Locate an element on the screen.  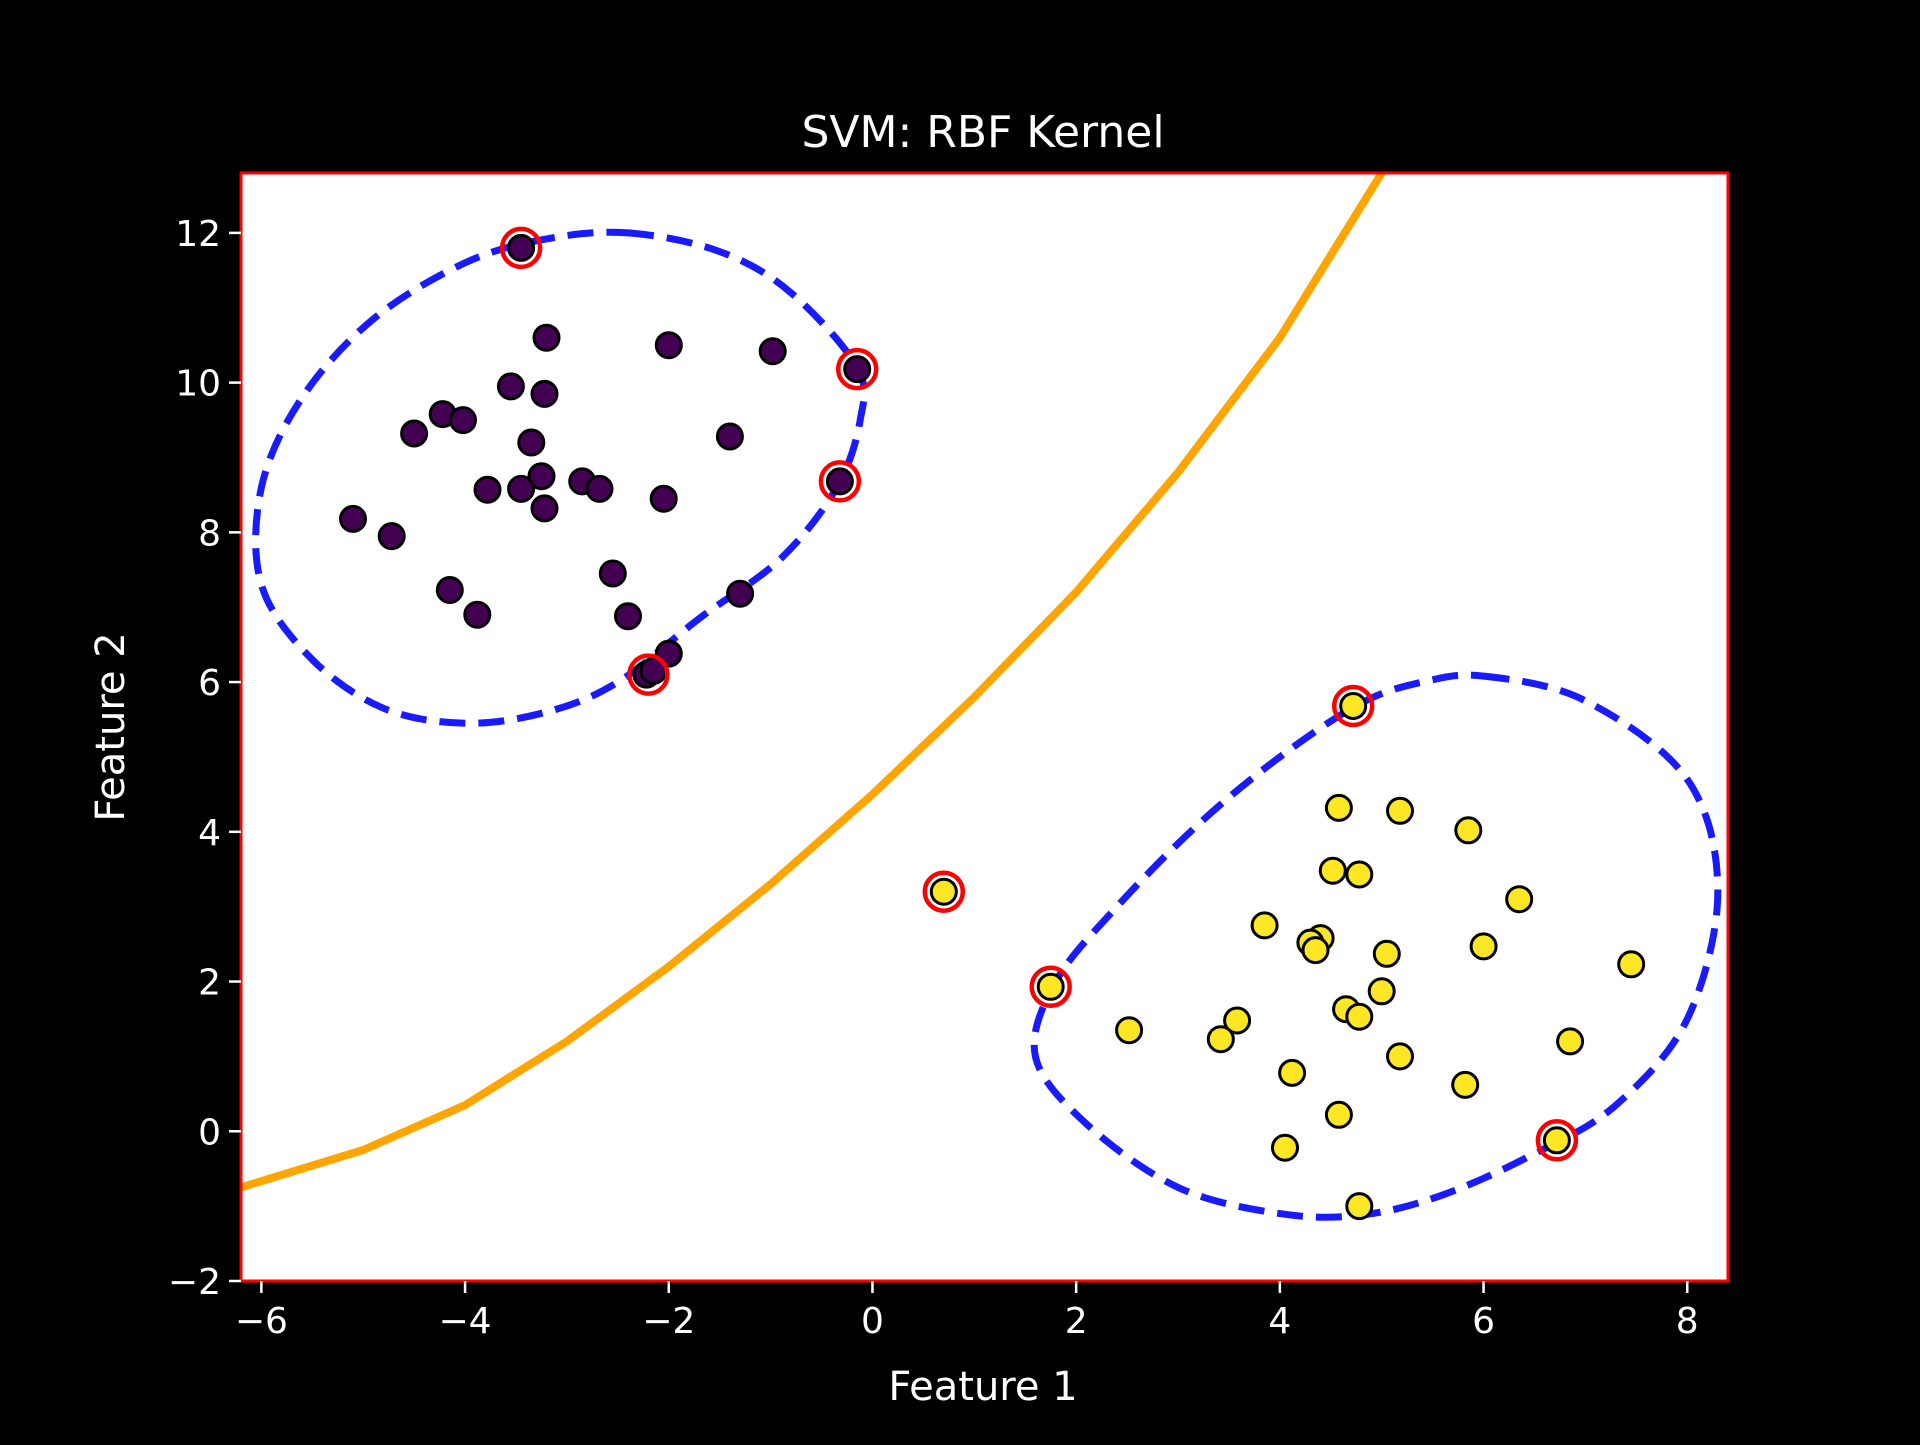
x-tick-label: 4 is located at coordinates (1279, 1321).